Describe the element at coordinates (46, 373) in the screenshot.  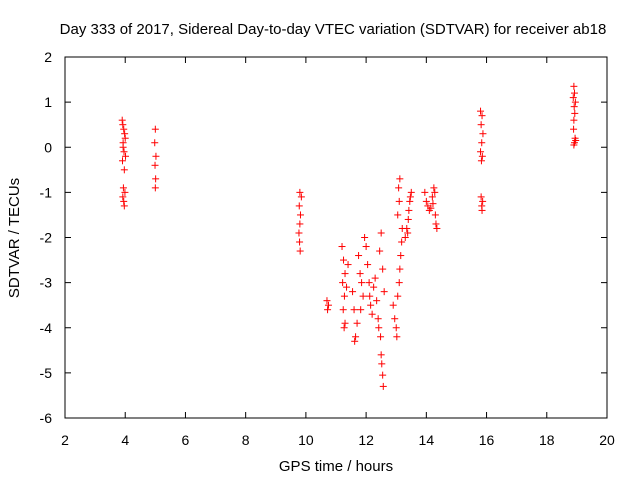
I see `y-tick-label: -5` at that location.